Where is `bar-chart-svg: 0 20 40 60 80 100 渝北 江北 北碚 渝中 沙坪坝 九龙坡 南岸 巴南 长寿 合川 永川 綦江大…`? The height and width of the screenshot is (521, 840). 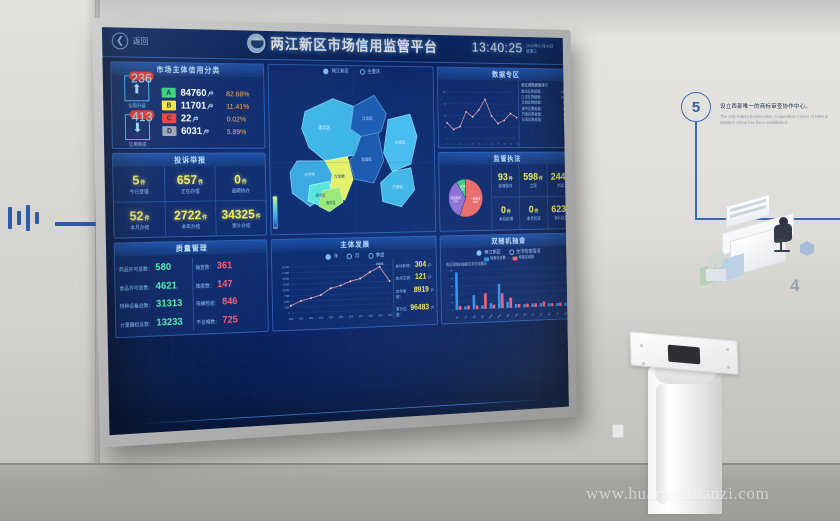 bar-chart-svg: 0 20 40 60 80 100 渝北 江北 北碚 渝中 沙坪坝 九龙坡 南岸 巴南 长寿 合川 永川 綦江大… is located at coordinates (509, 290).